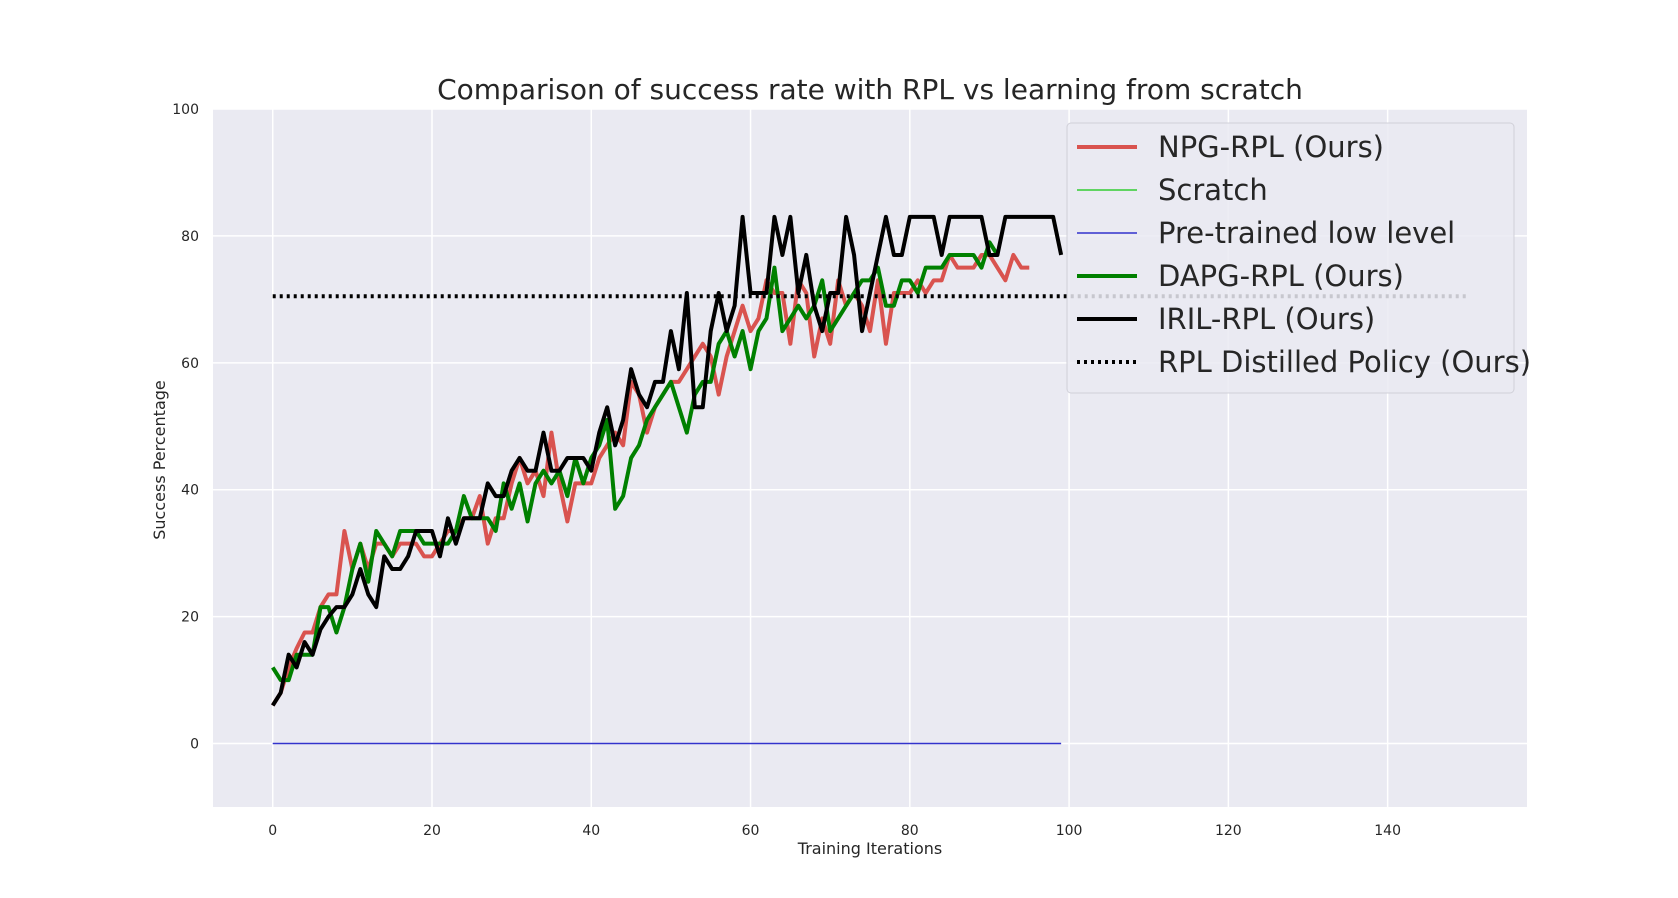 This screenshot has width=1678, height=898. I want to click on x-tick-label: 120, so click(1228, 831).